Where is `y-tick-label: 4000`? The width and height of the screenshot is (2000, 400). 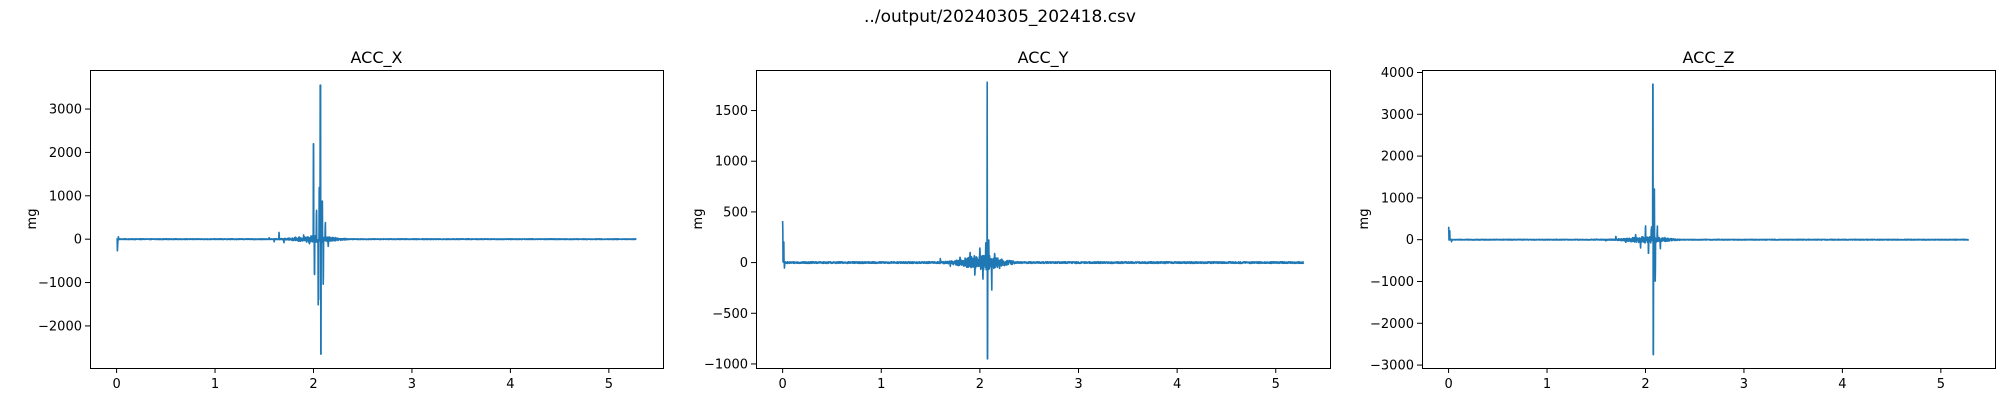
y-tick-label: 4000 is located at coordinates (1397, 73).